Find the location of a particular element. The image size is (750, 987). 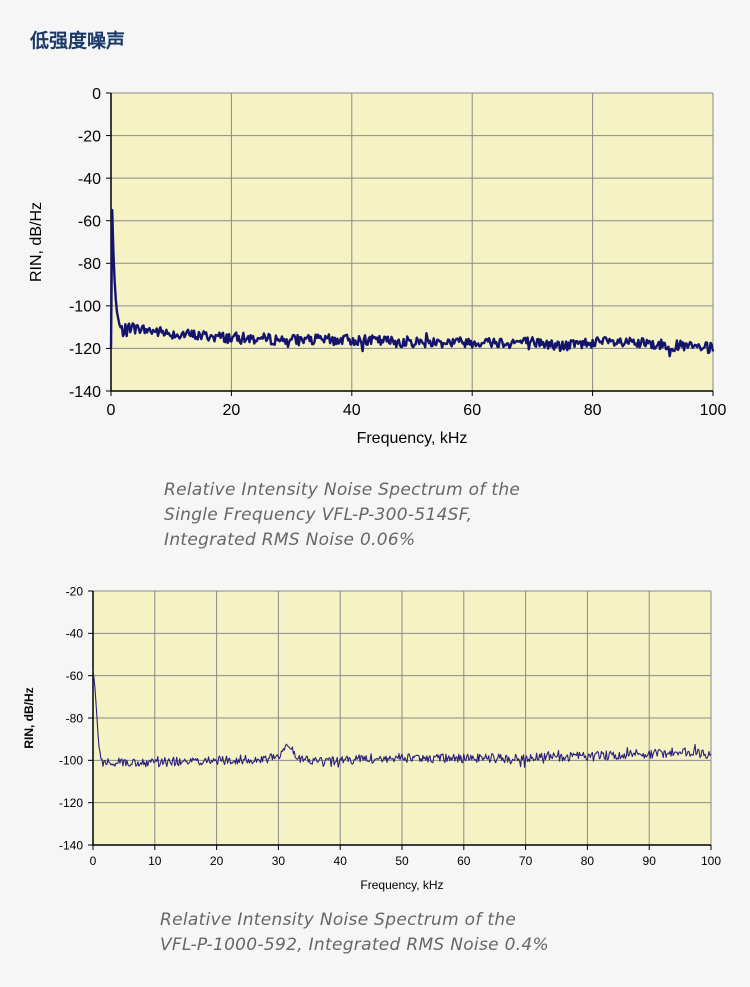

caption-line: Single Frequency VFL-P-300-514SF, is located at coordinates (318, 515).